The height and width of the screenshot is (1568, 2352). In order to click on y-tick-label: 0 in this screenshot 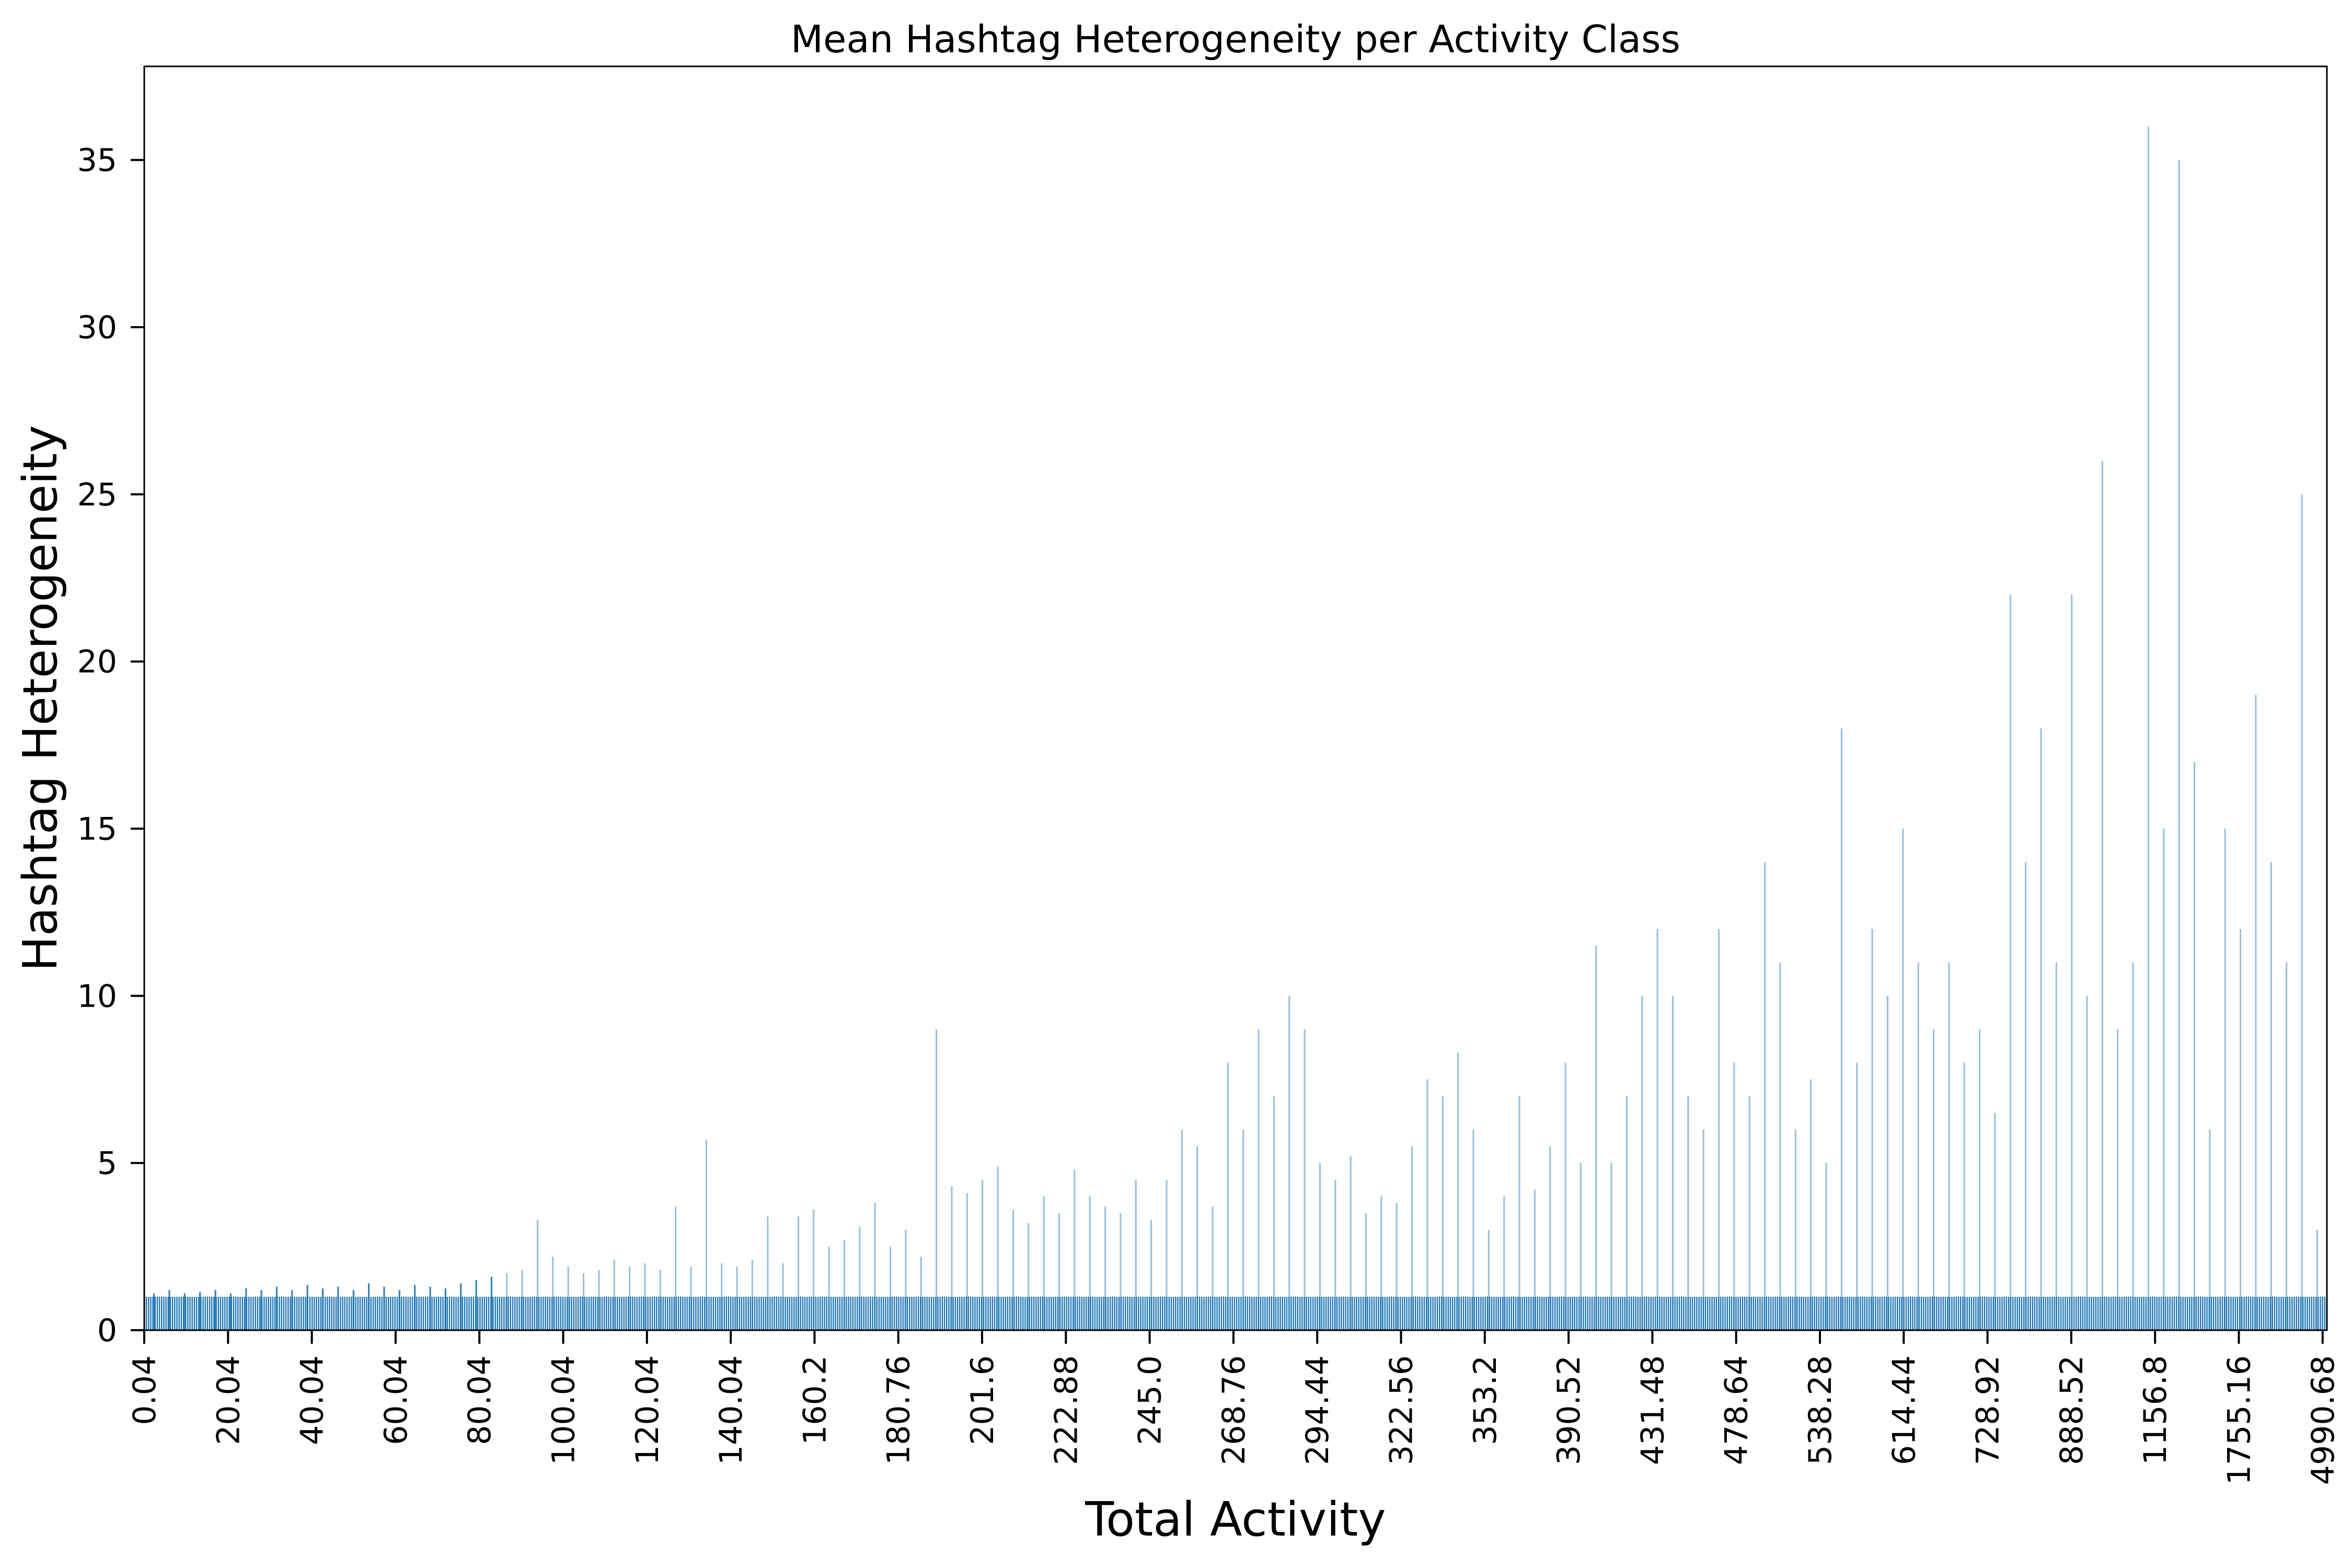, I will do `click(107, 1330)`.